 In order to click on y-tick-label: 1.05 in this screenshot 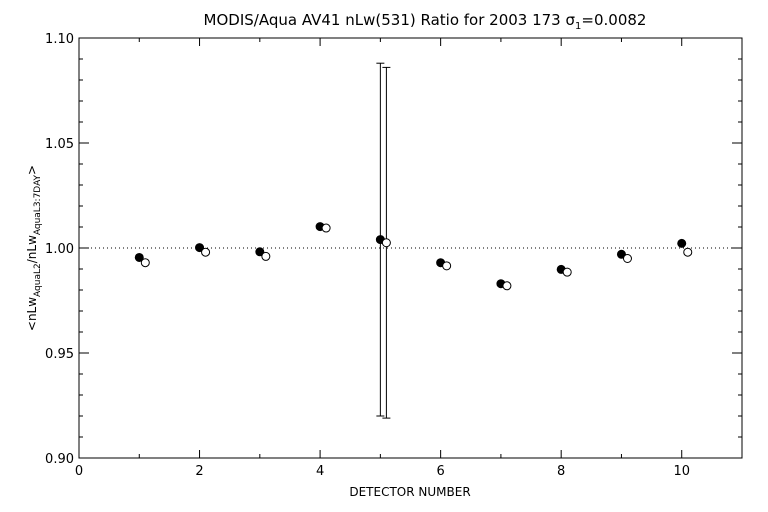, I will do `click(59, 144)`.